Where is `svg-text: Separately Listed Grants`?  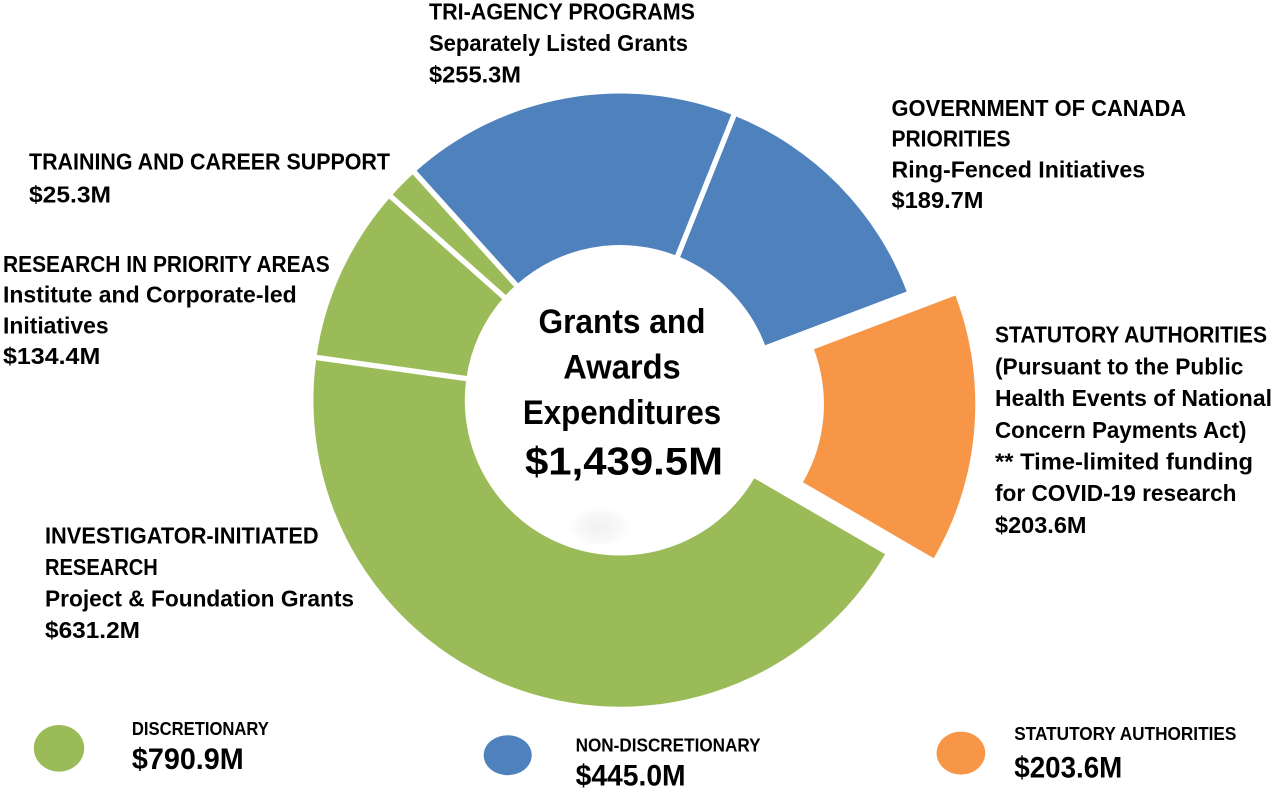
svg-text: Separately Listed Grants is located at coordinates (558, 43).